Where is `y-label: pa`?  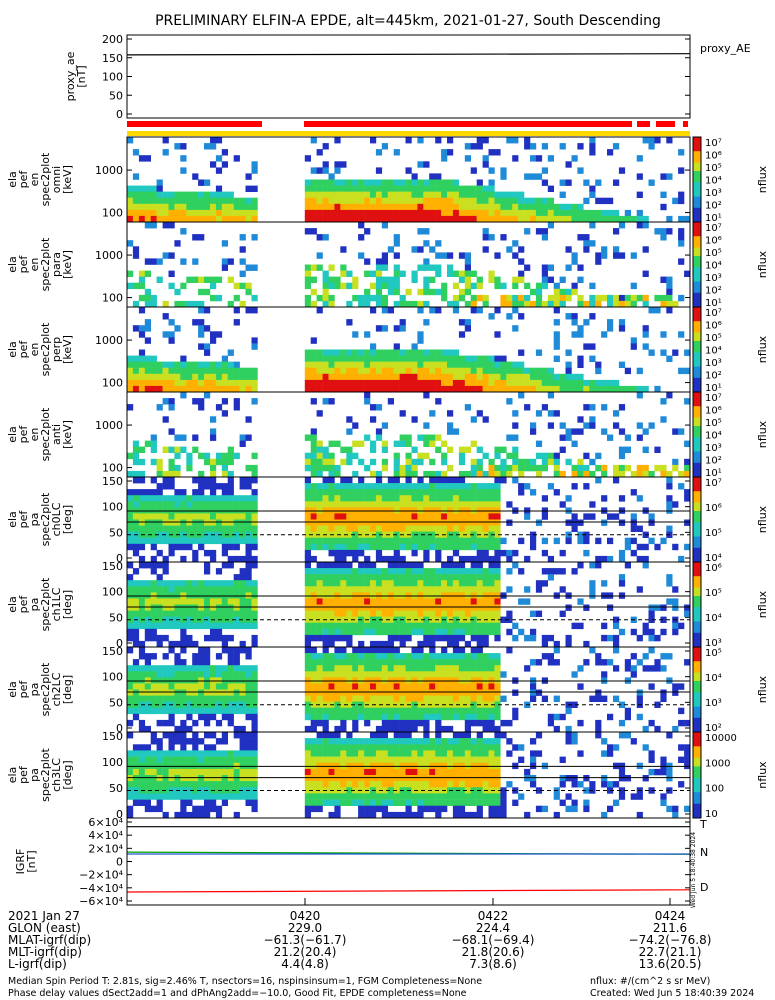 y-label: pa is located at coordinates (34, 690).